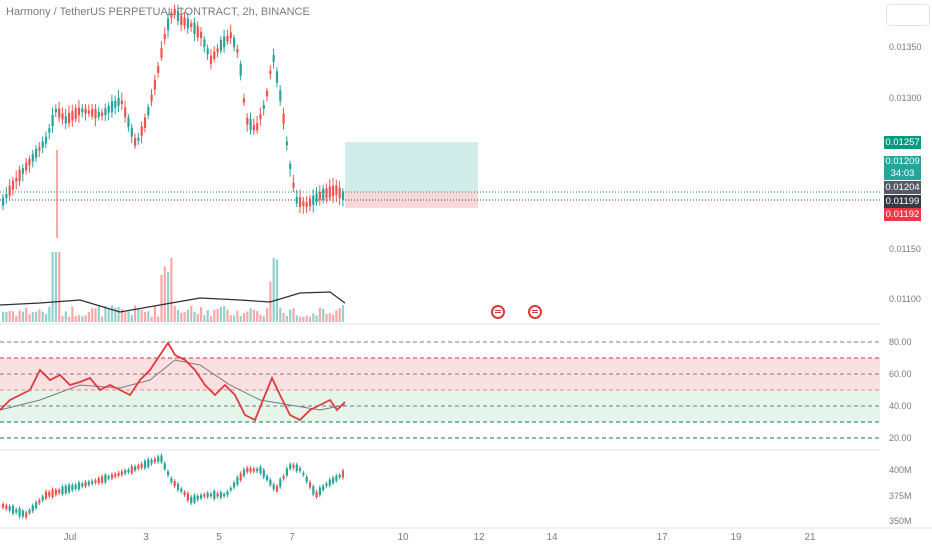 Image resolution: width=932 pixels, height=550 pixels. I want to click on long-position-tool, so click(411, 175).